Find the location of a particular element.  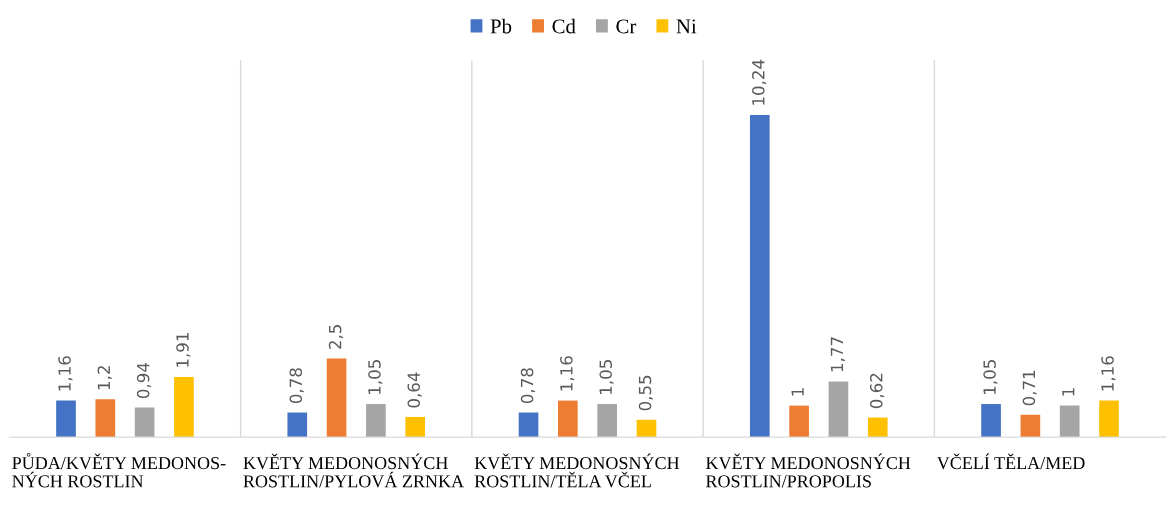

legend-label: Cr is located at coordinates (626, 26).